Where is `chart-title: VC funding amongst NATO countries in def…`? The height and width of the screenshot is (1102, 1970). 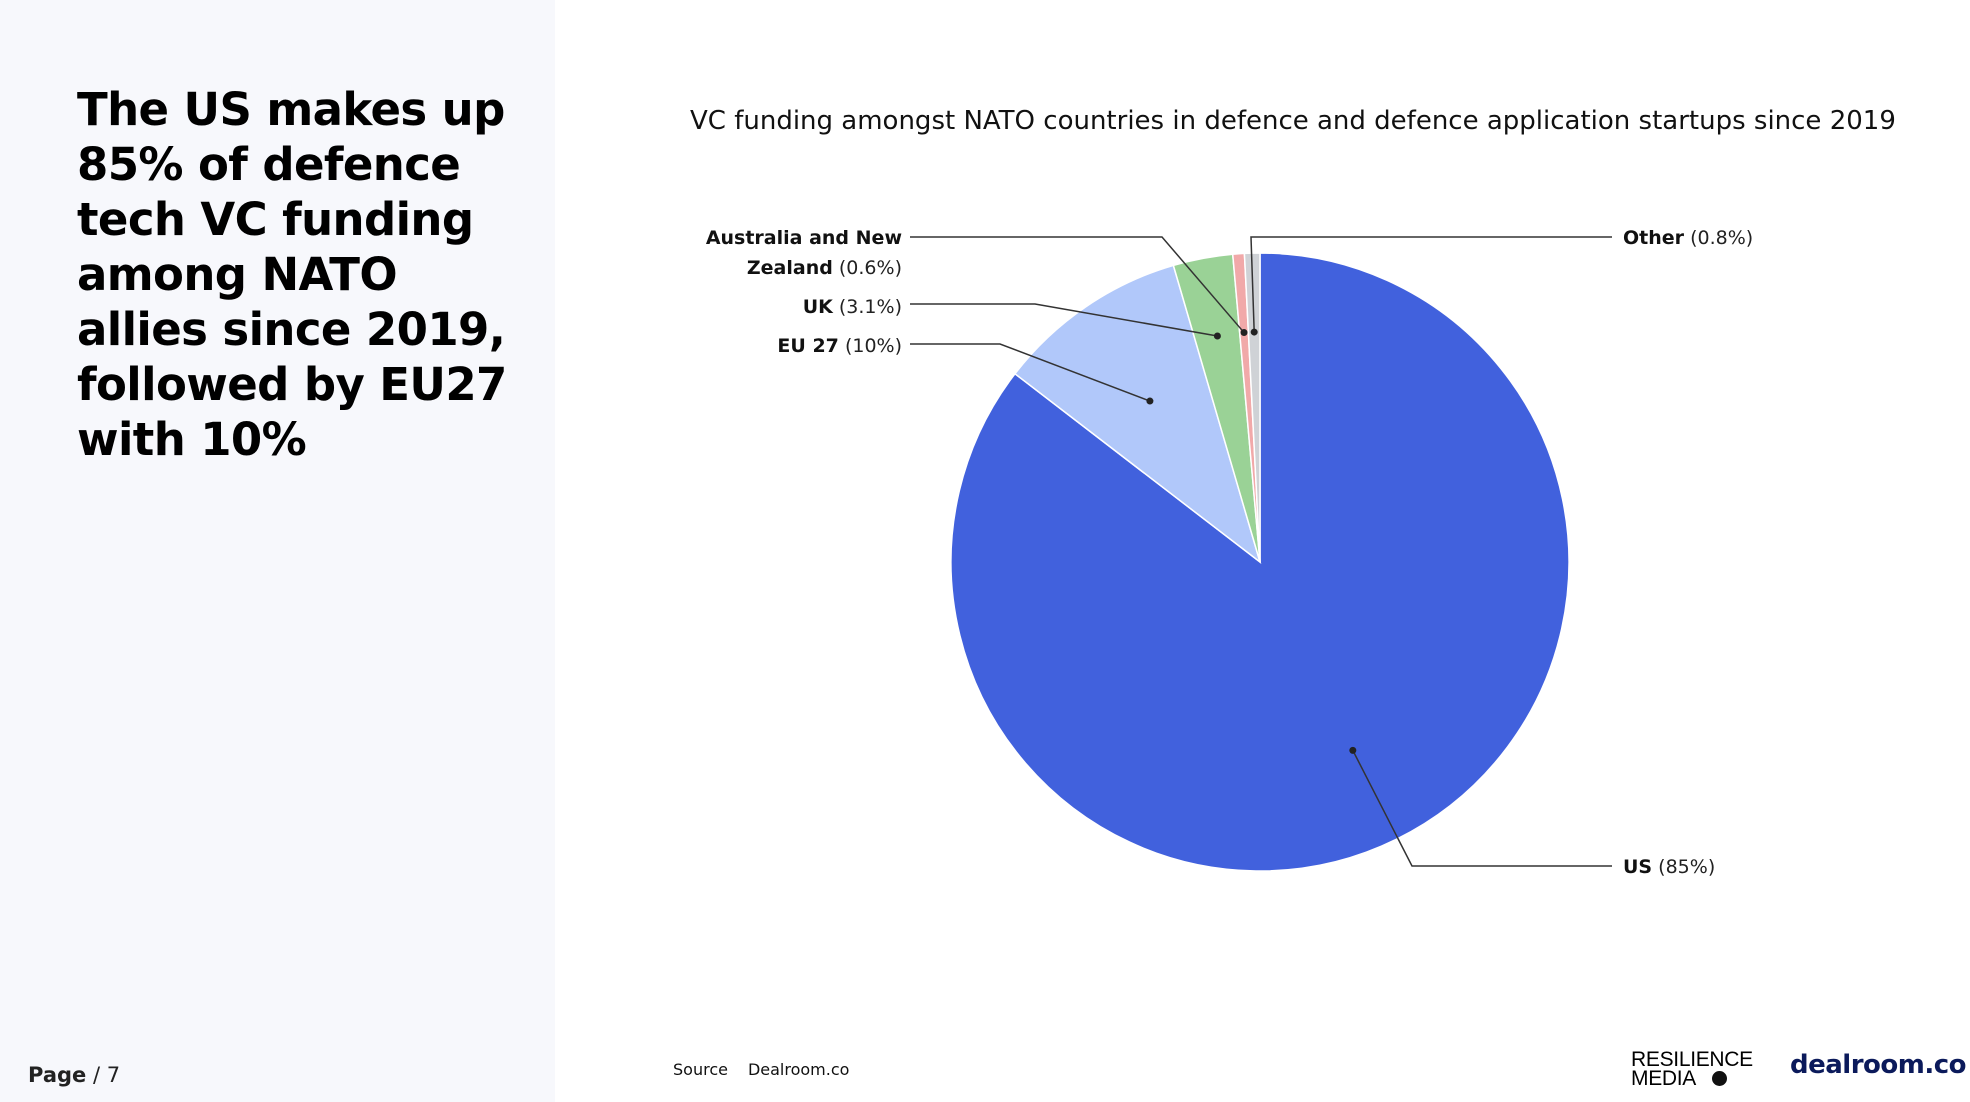 chart-title: VC funding amongst NATO countries in def… is located at coordinates (1293, 121).